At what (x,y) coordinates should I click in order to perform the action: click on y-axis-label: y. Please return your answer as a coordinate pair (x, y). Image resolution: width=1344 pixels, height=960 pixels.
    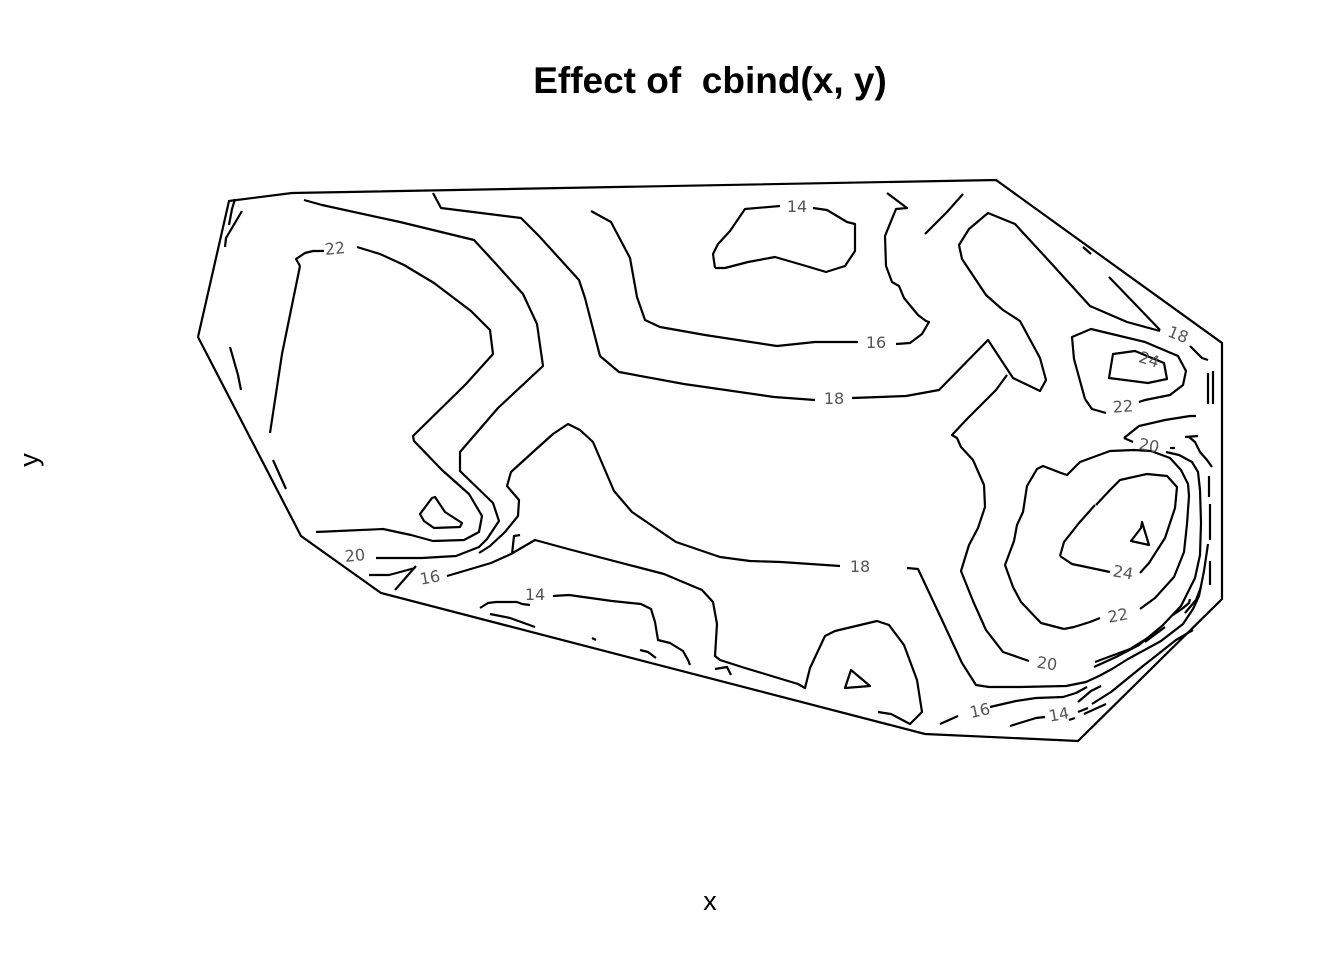
    Looking at the image, I should click on (29, 460).